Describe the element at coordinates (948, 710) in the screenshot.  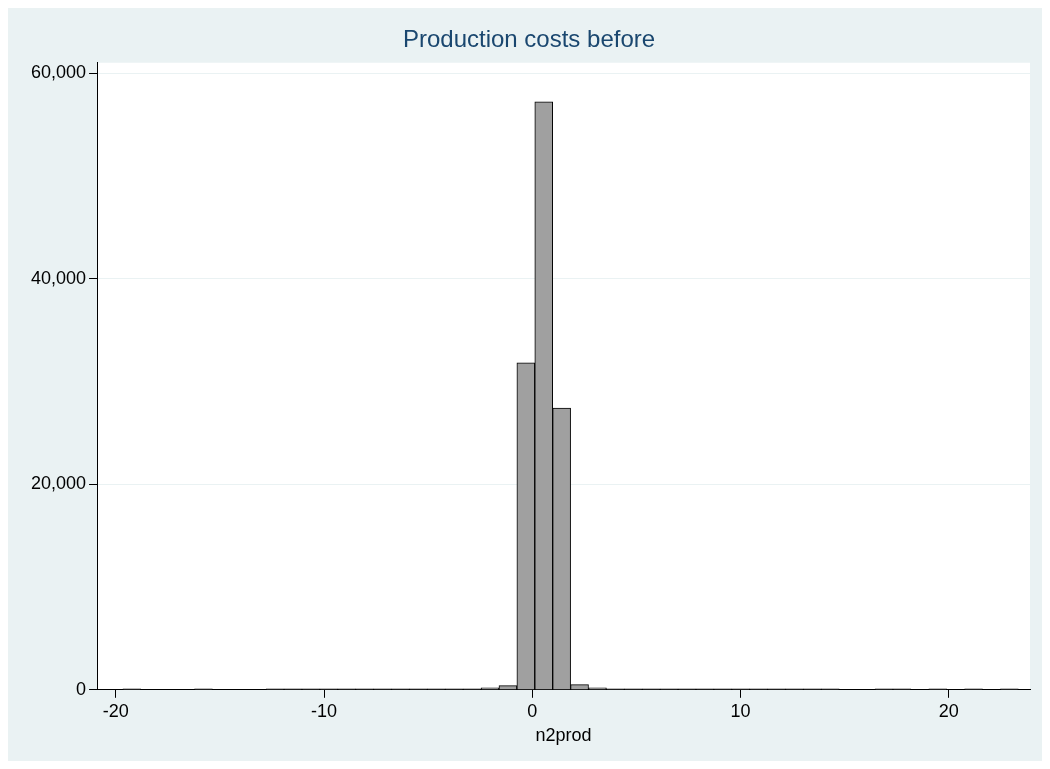
I see `x-tick-label: 20` at that location.